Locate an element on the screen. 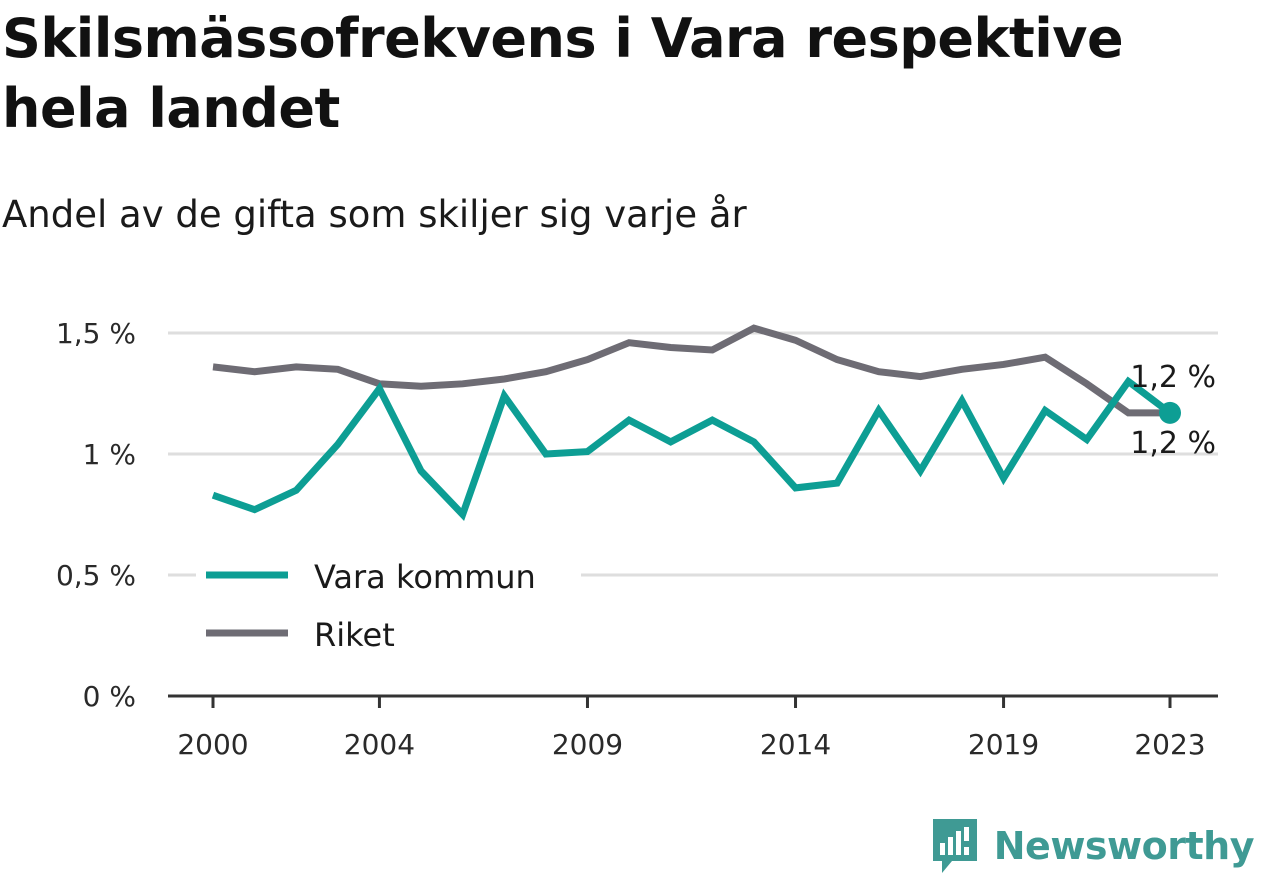 The height and width of the screenshot is (879, 1262). end-marker-vara-kommun is located at coordinates (1170, 412).